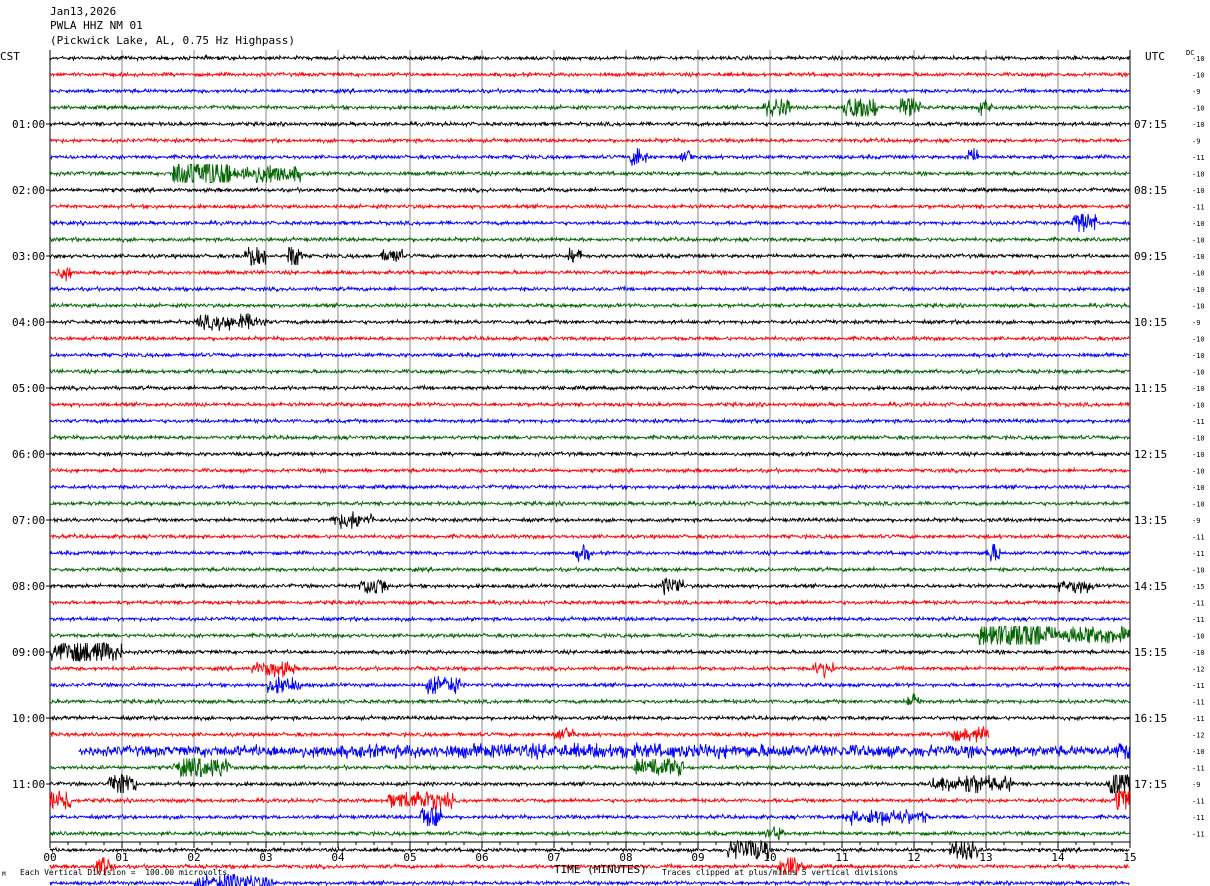 The height and width of the screenshot is (886, 1210). Describe the element at coordinates (1129, 857) in the screenshot. I see `x-tick-label: 15` at that location.